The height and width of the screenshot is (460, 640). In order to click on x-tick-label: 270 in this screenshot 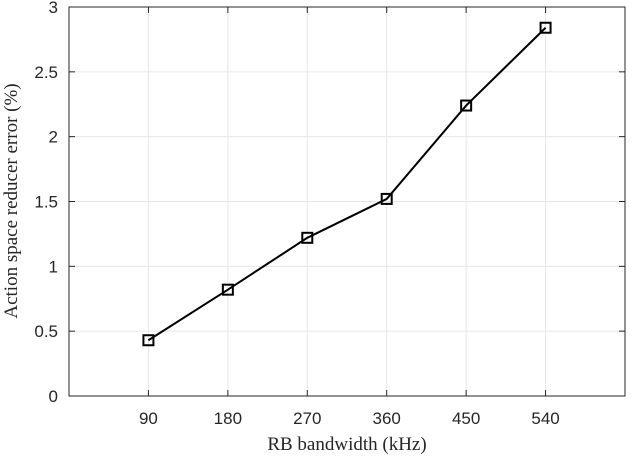, I will do `click(307, 418)`.